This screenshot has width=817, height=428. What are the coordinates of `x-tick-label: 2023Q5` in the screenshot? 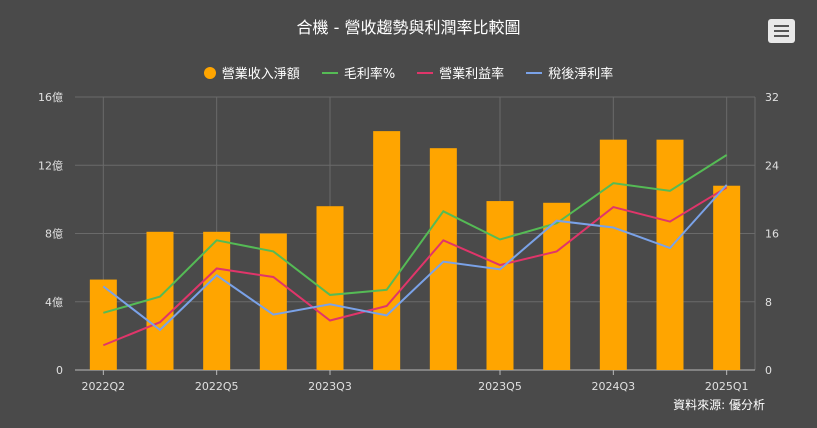 It's located at (500, 386).